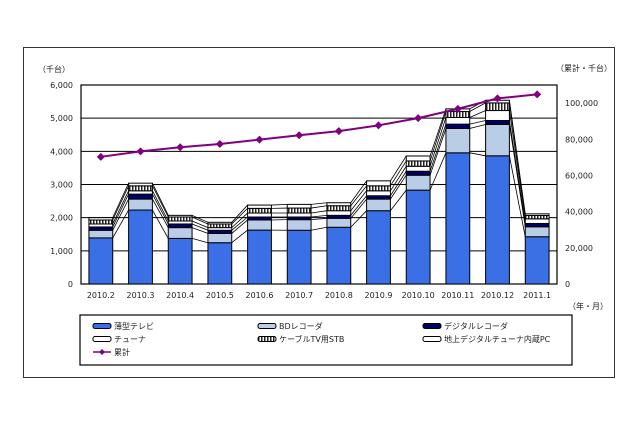 The width and height of the screenshot is (640, 426). What do you see at coordinates (339, 295) in the screenshot?
I see `x-tick-label: 2010.8` at bounding box center [339, 295].